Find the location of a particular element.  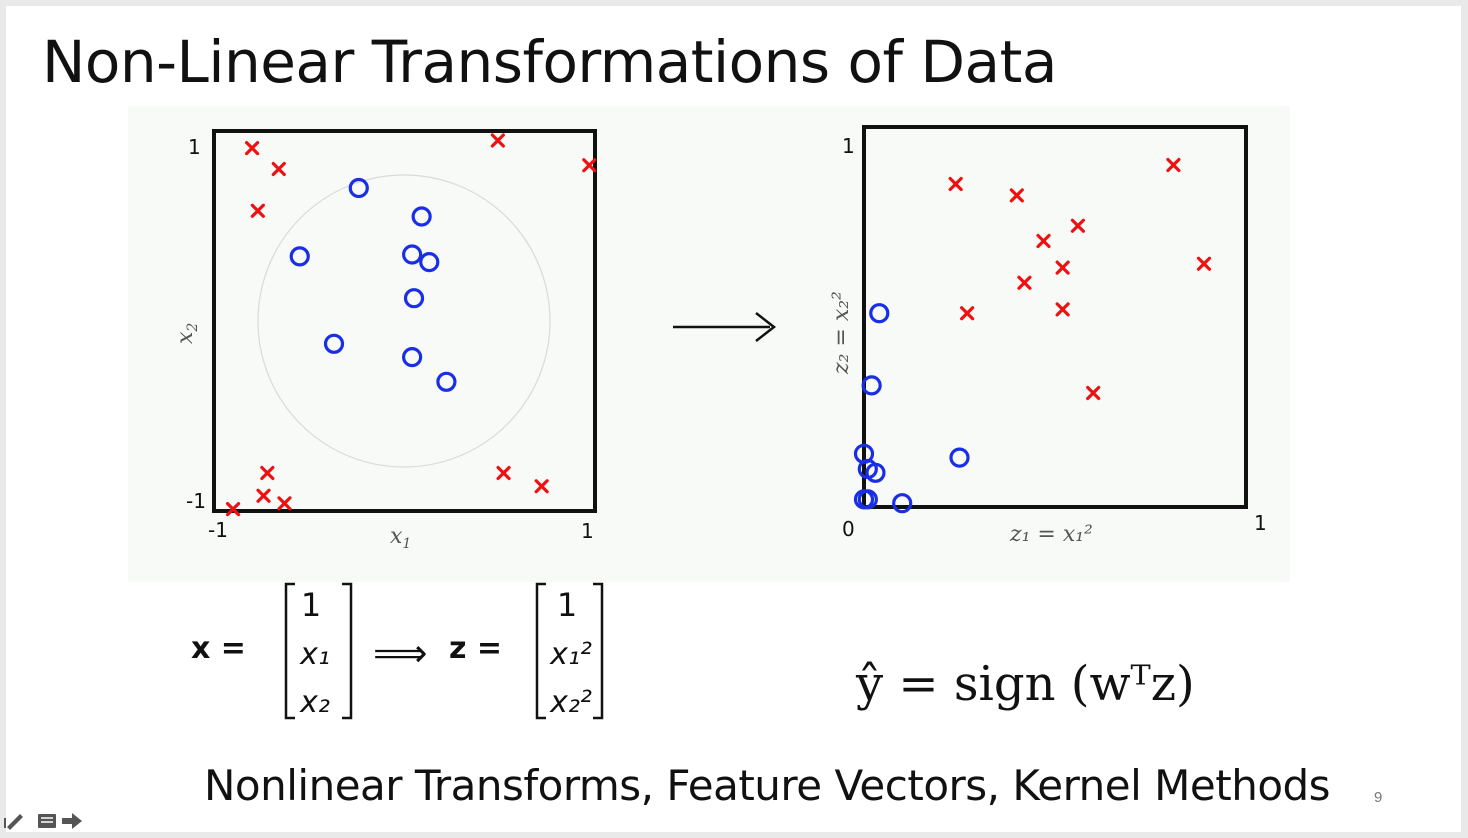

z-vector-entry-2: x₁² is located at coordinates (570, 654).